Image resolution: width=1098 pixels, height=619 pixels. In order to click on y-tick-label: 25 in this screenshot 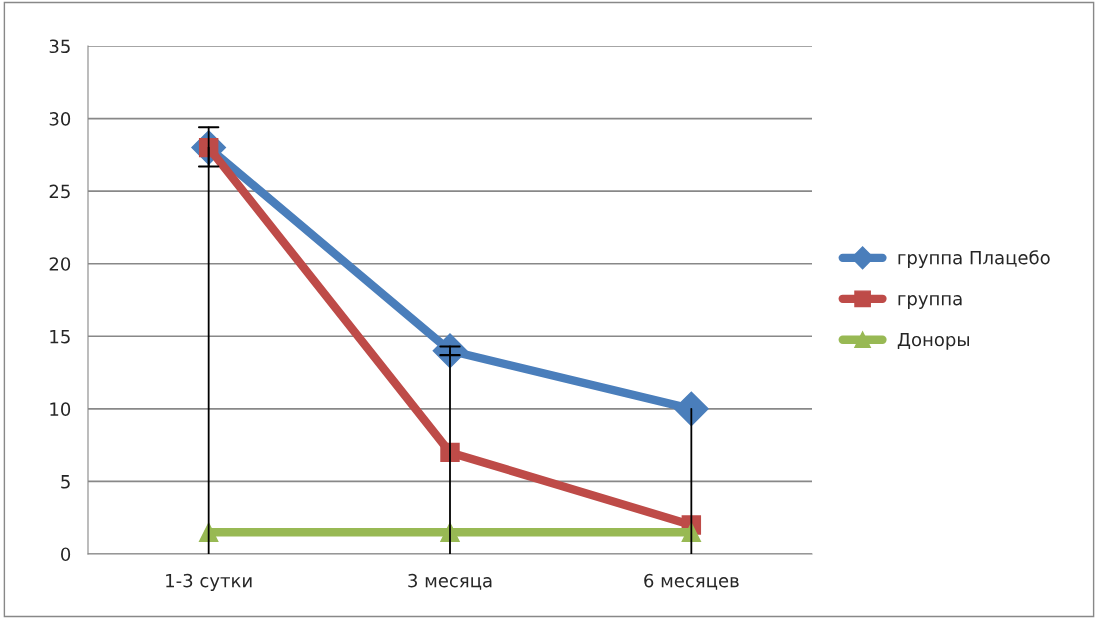, I will do `click(59, 191)`.